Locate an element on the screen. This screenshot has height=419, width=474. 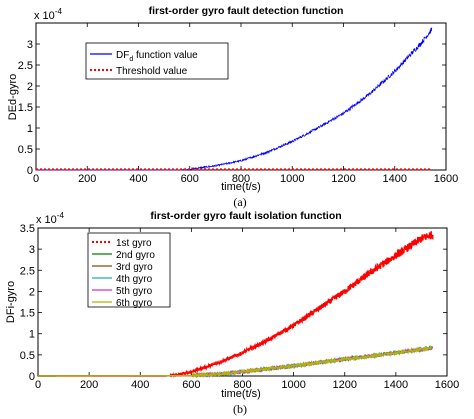
chart-b-ytick-label: 0 is located at coordinates (32, 377).